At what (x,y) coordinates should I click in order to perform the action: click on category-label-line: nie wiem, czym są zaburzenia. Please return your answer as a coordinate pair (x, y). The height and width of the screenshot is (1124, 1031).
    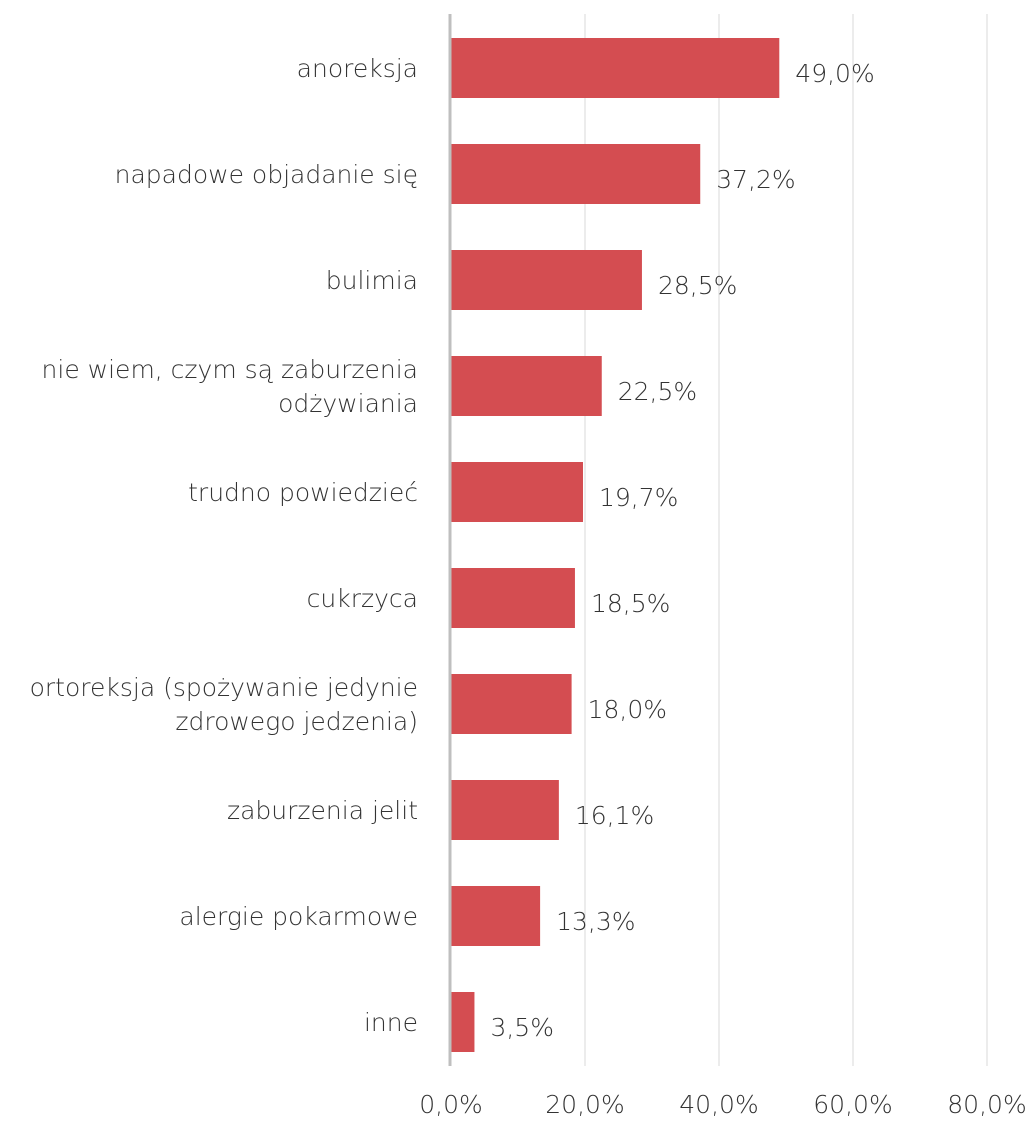
    Looking at the image, I should click on (230, 369).